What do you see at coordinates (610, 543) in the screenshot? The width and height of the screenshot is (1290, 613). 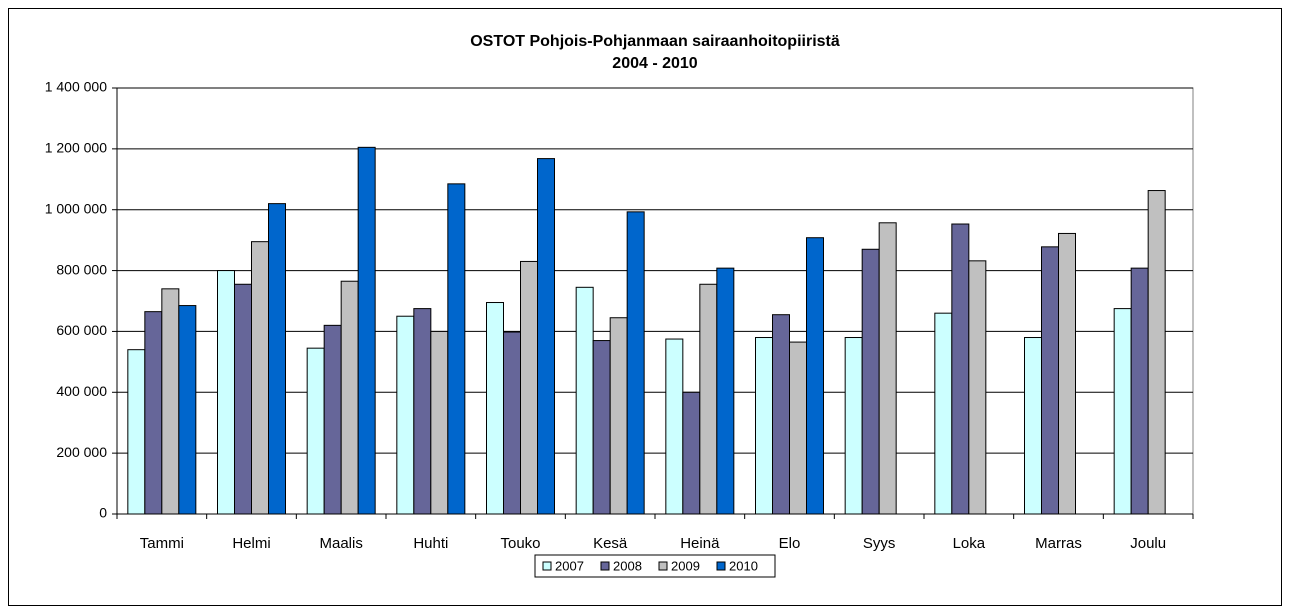 I see `x-tick-label: Kesä` at bounding box center [610, 543].